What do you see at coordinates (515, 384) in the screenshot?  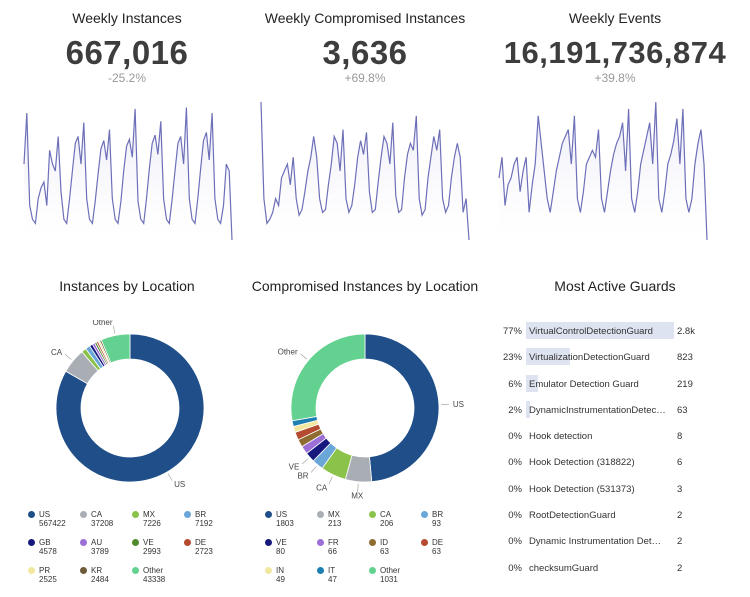 I see `guard-percent: 6%` at bounding box center [515, 384].